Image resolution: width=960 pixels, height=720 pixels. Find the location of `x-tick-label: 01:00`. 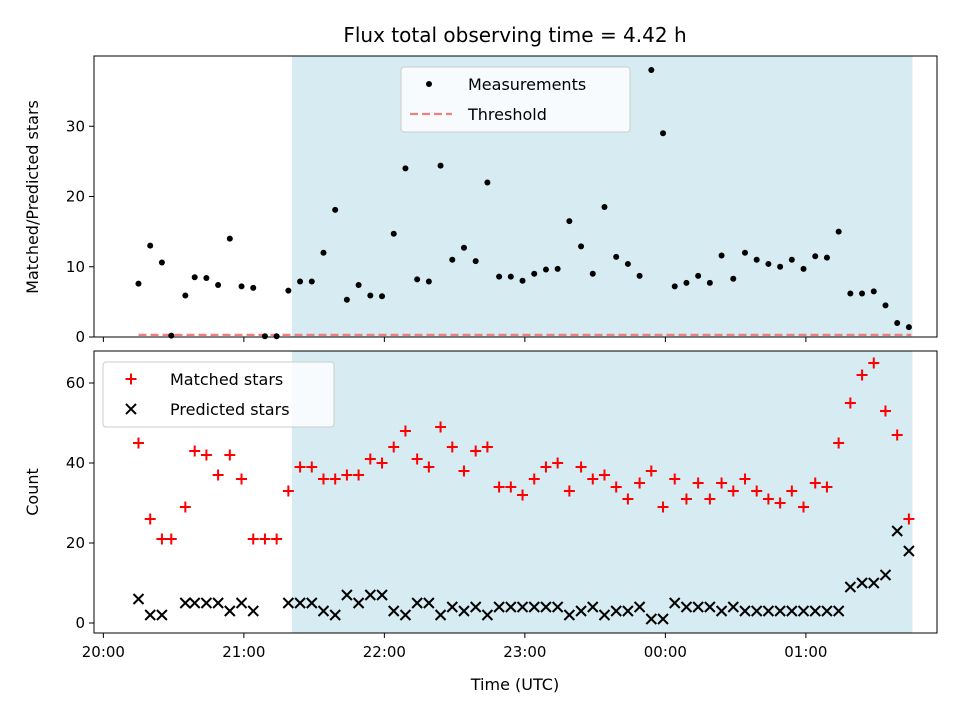

x-tick-label: 01:00 is located at coordinates (805, 652).